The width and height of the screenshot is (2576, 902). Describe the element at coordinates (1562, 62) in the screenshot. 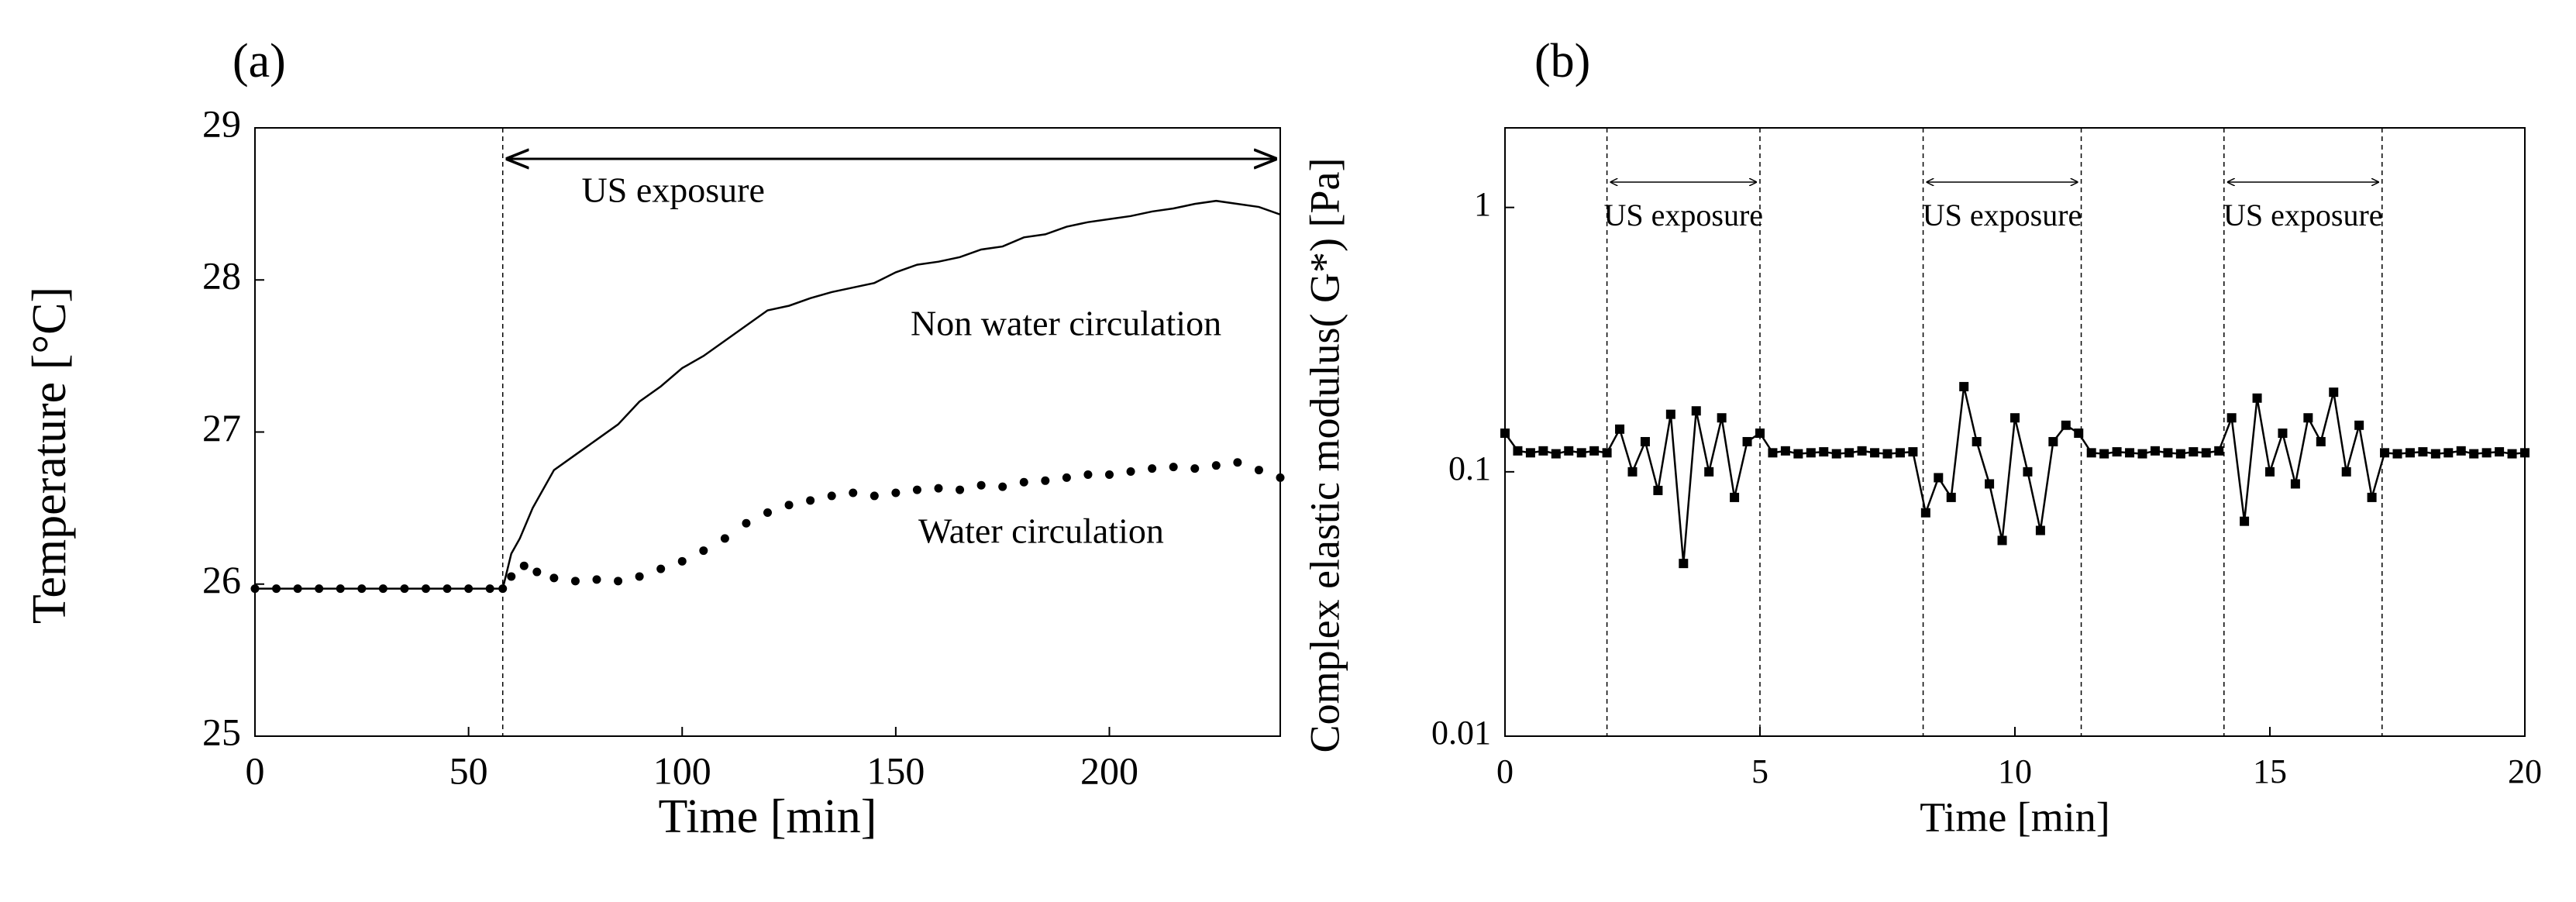

I see `panel-label: (b)` at that location.